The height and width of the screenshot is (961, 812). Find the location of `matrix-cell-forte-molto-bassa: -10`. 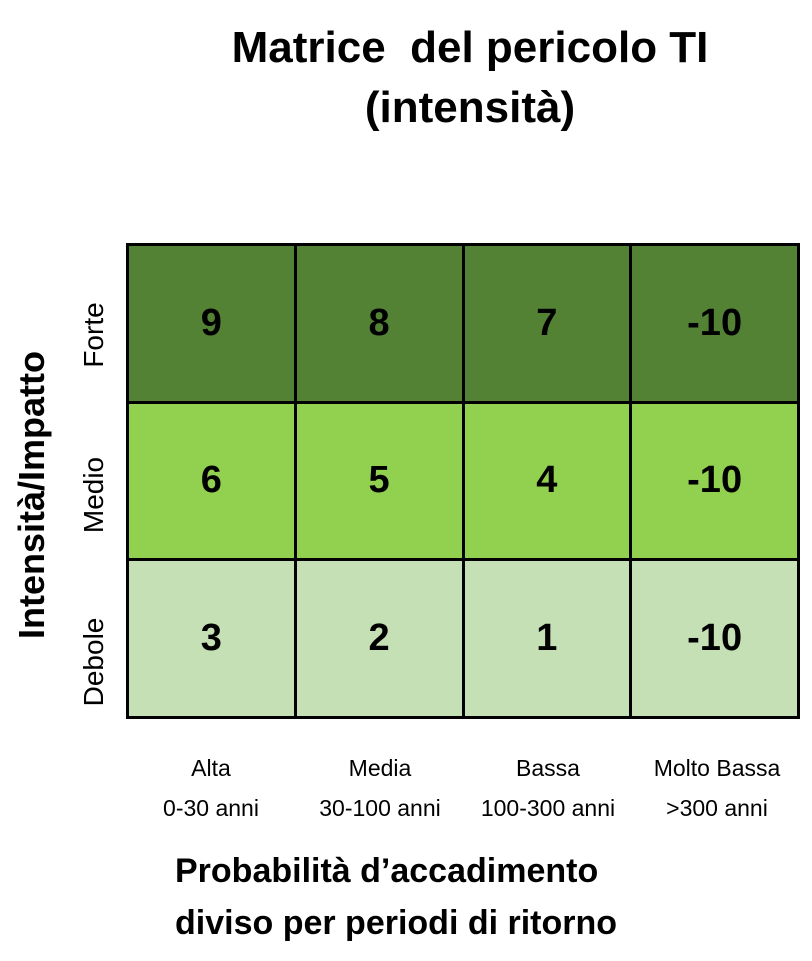

matrix-cell-forte-molto-bassa: -10 is located at coordinates (714, 323).